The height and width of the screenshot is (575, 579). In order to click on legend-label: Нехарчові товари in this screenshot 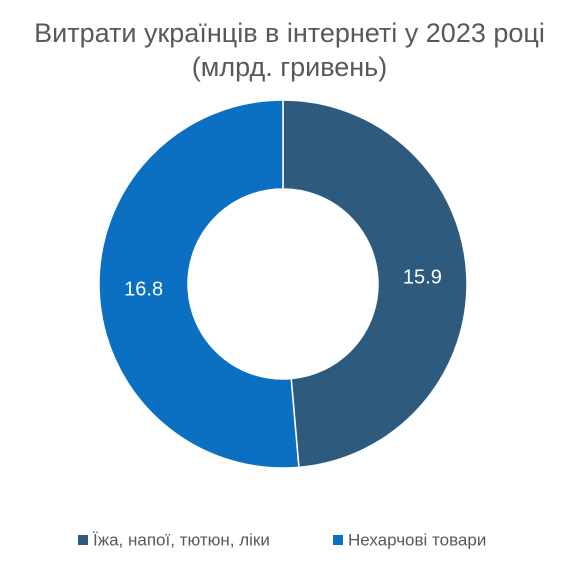, I will do `click(417, 539)`.